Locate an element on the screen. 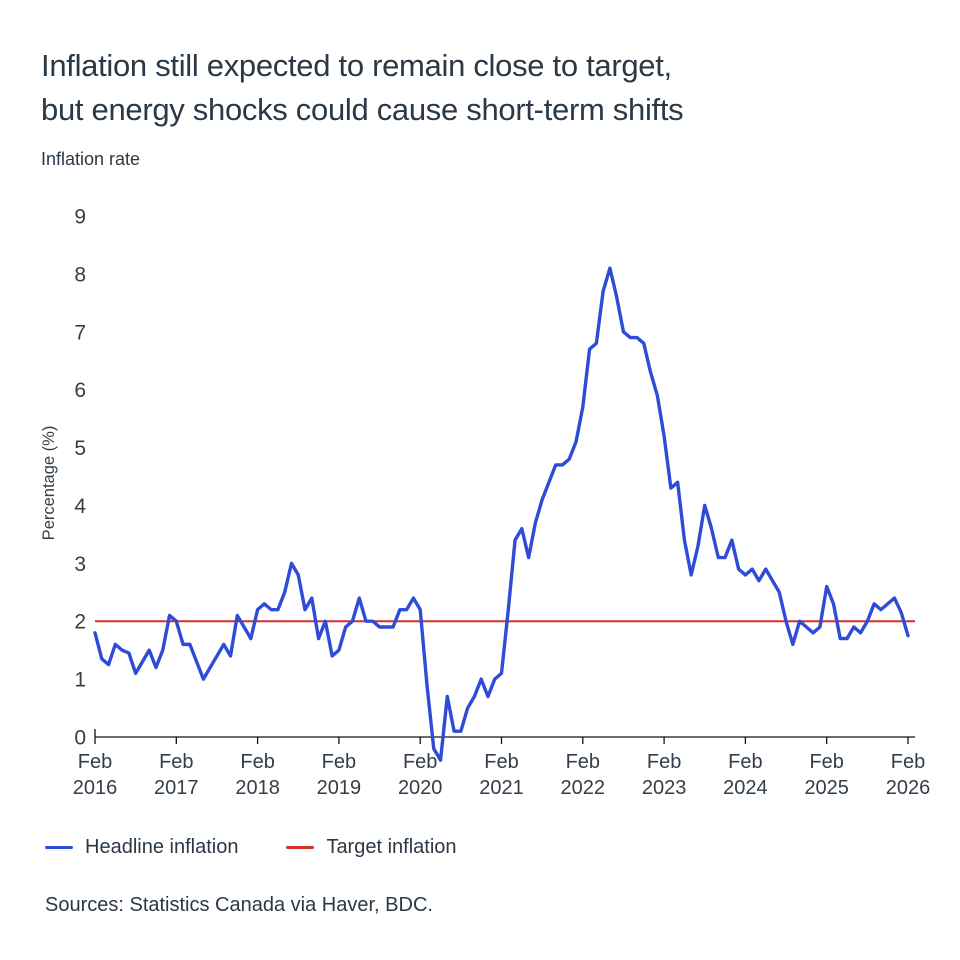 The height and width of the screenshot is (960, 960). y-tick-label: 9 is located at coordinates (80, 216).